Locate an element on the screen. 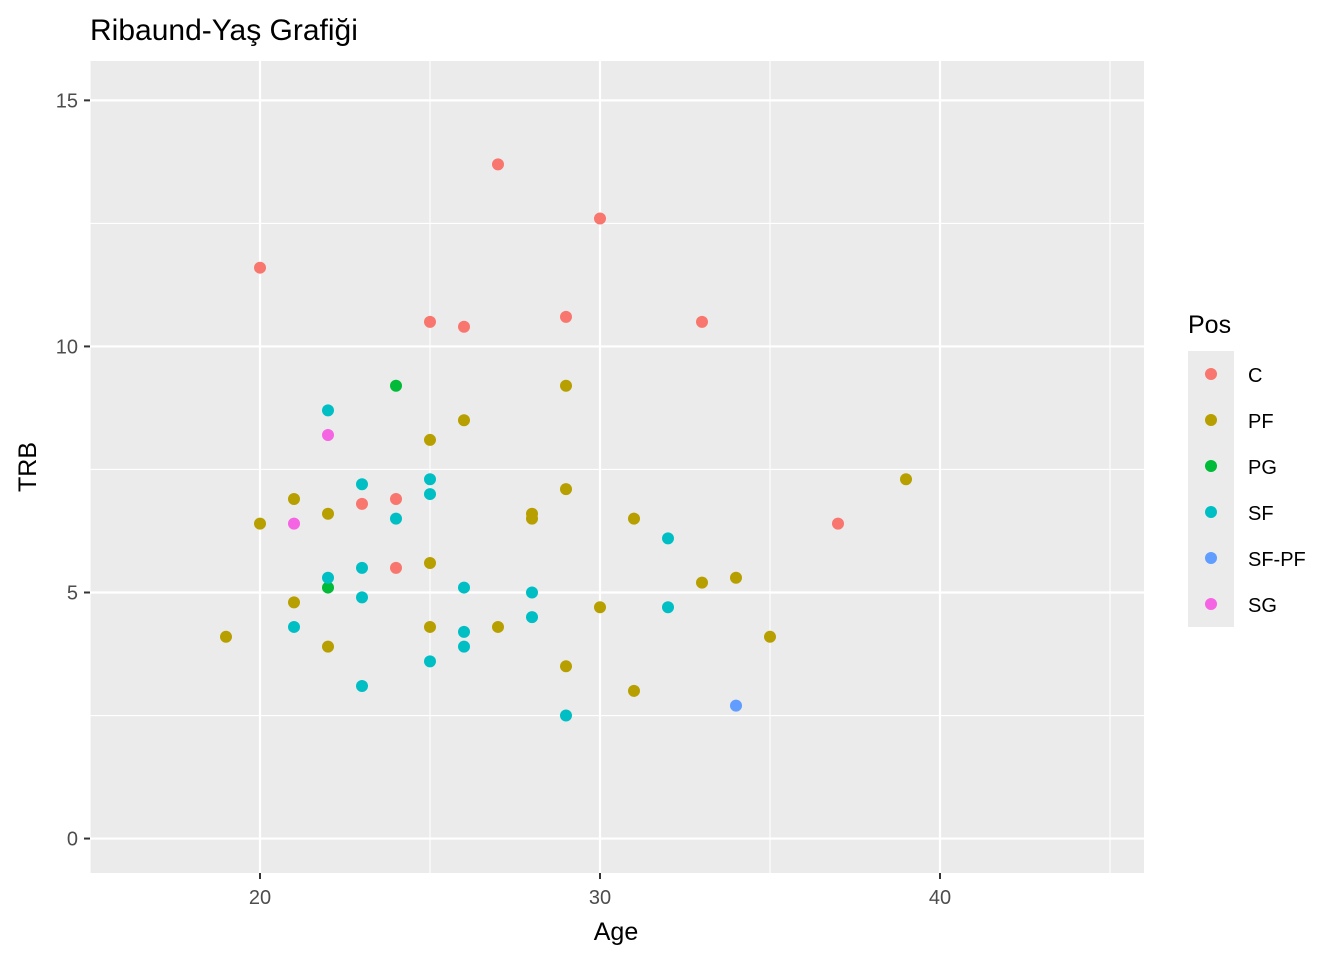  legend-items: C PF PG SF SF-PF SG is located at coordinates (1247, 489).